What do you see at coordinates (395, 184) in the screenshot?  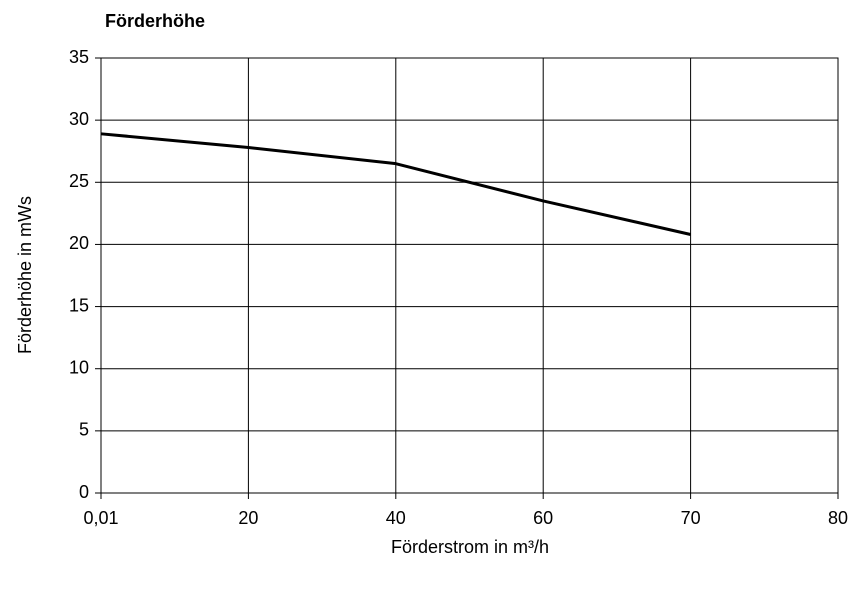 I see `data-line` at bounding box center [395, 184].